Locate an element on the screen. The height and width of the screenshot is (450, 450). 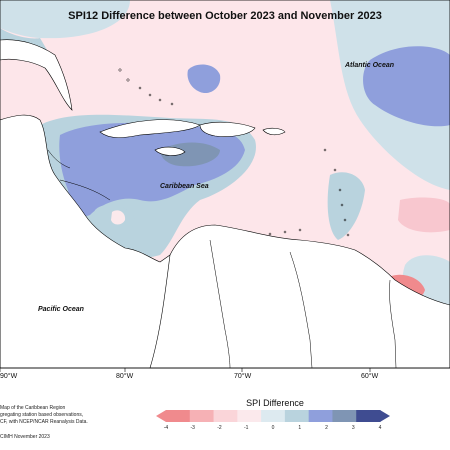
label-pacific-ocean: Pacific Ocean is located at coordinates (61, 309).